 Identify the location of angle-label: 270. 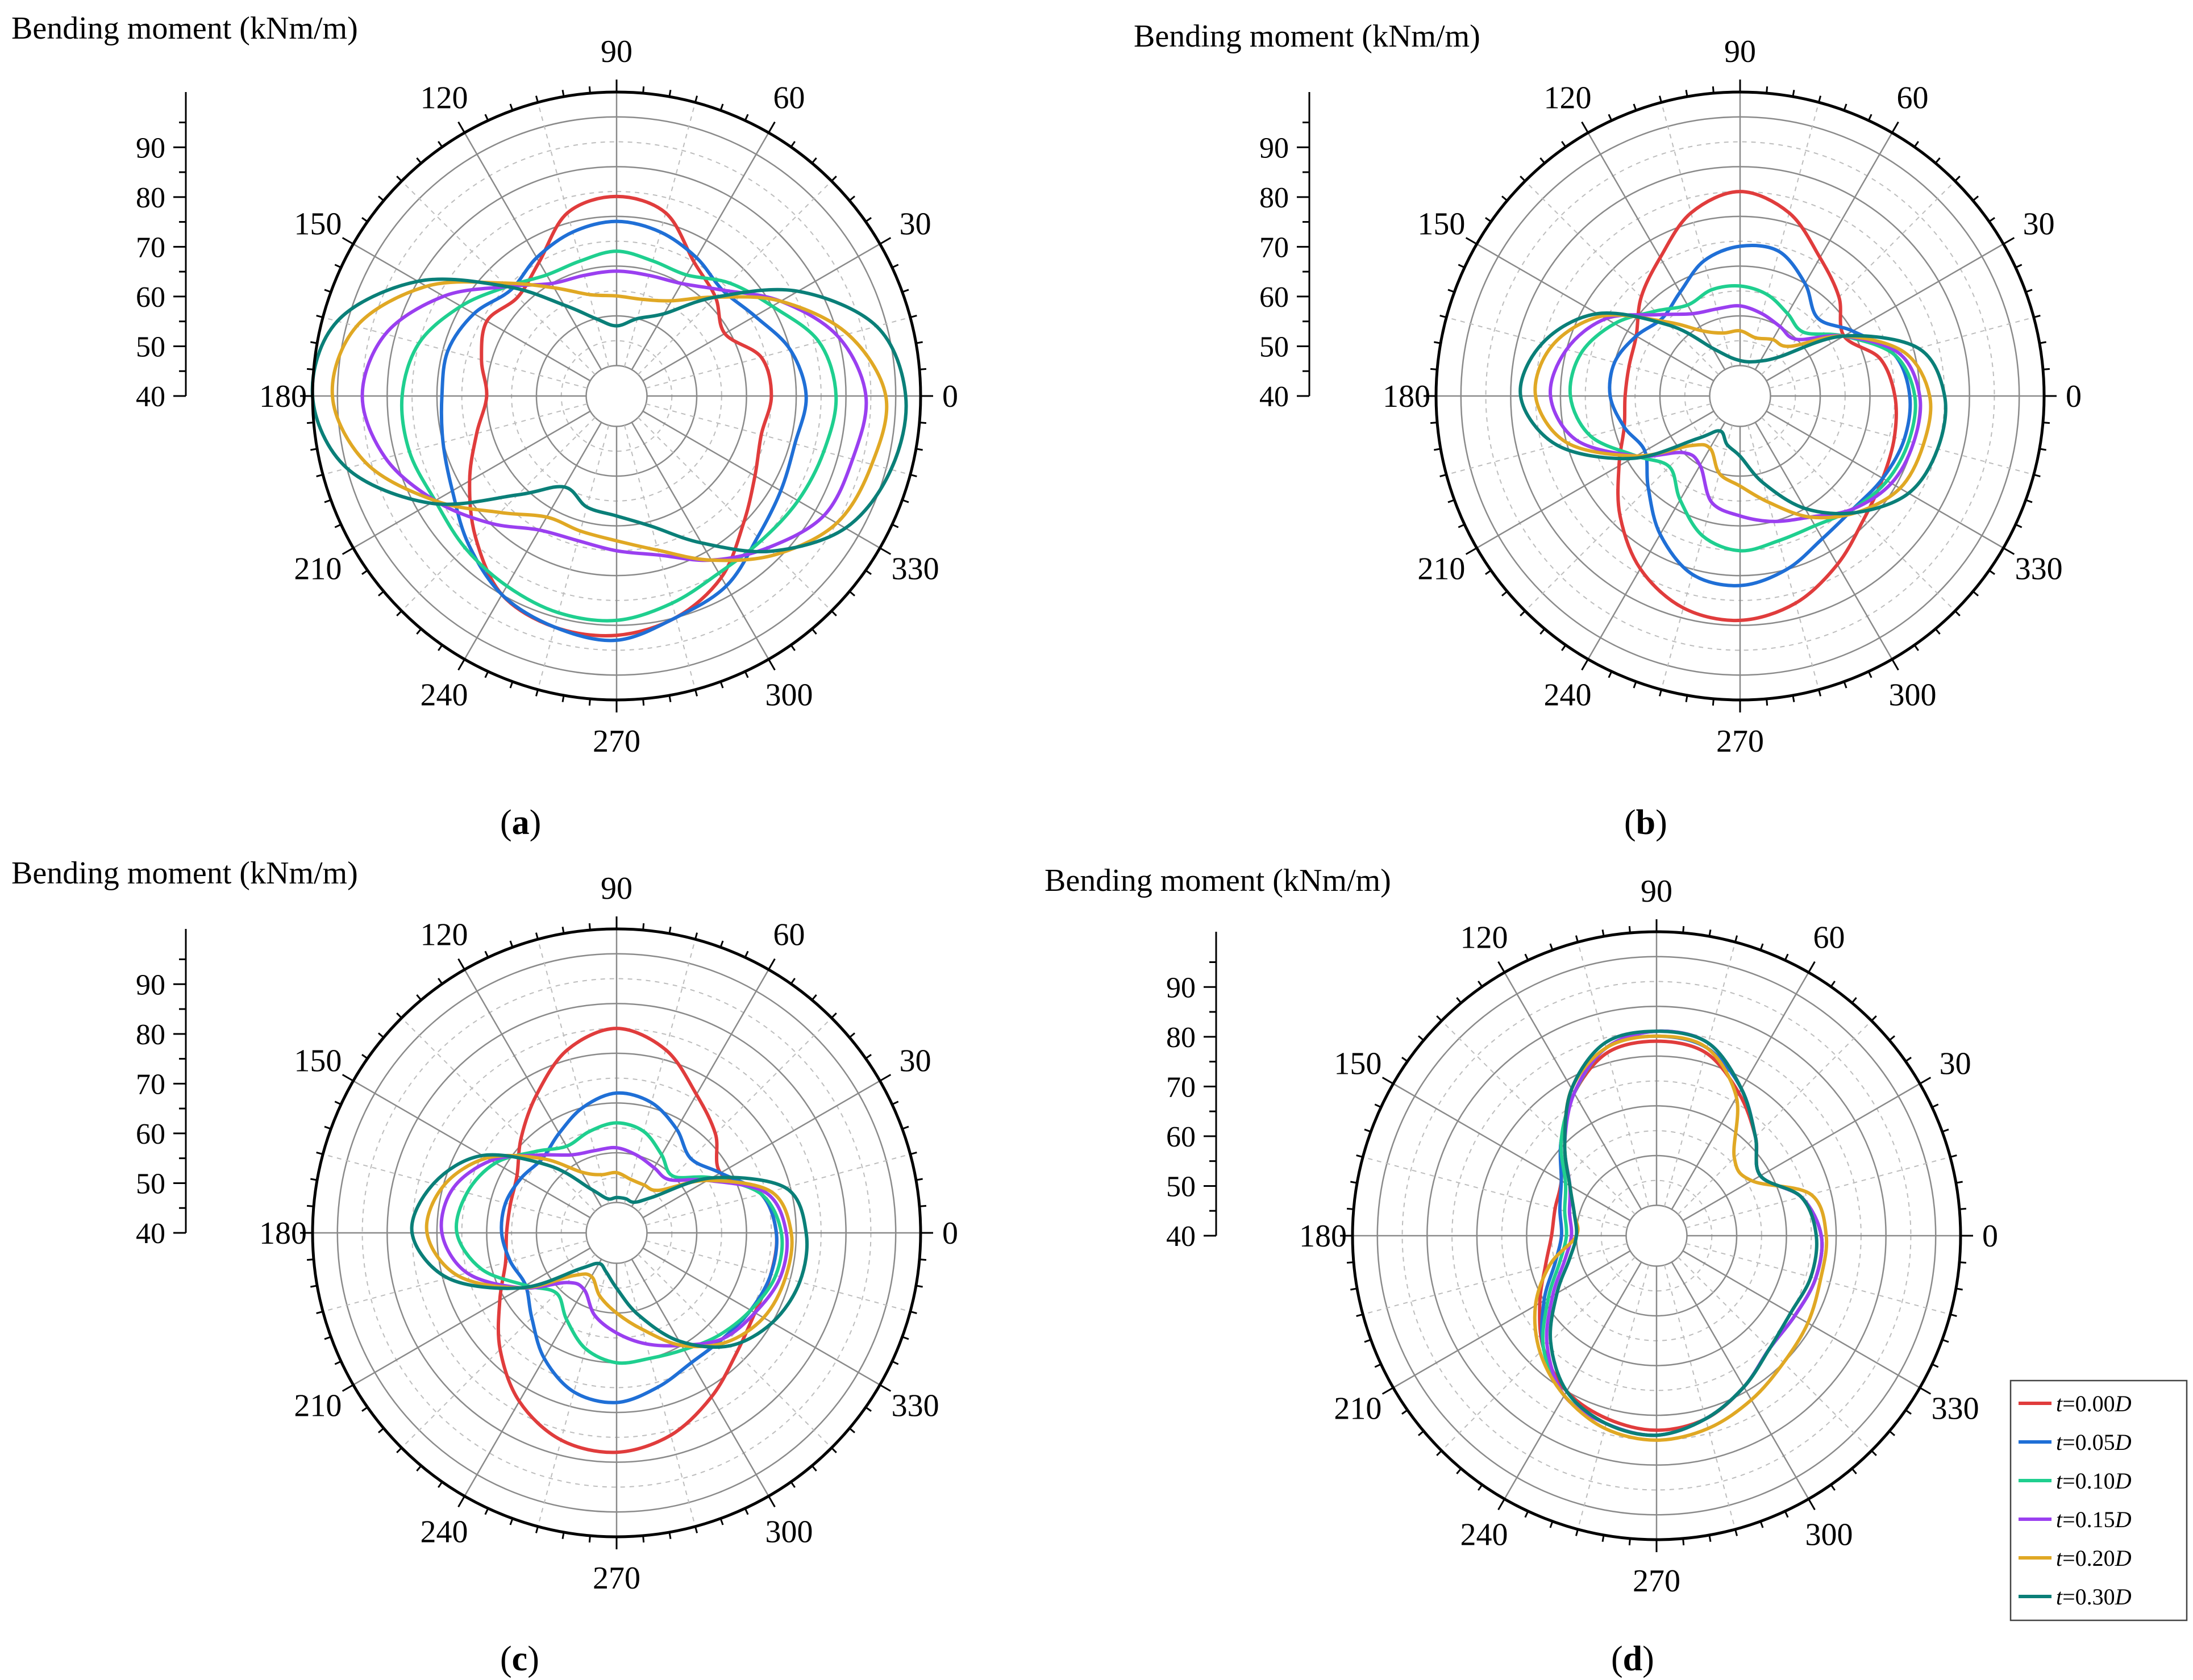
(1656, 1581).